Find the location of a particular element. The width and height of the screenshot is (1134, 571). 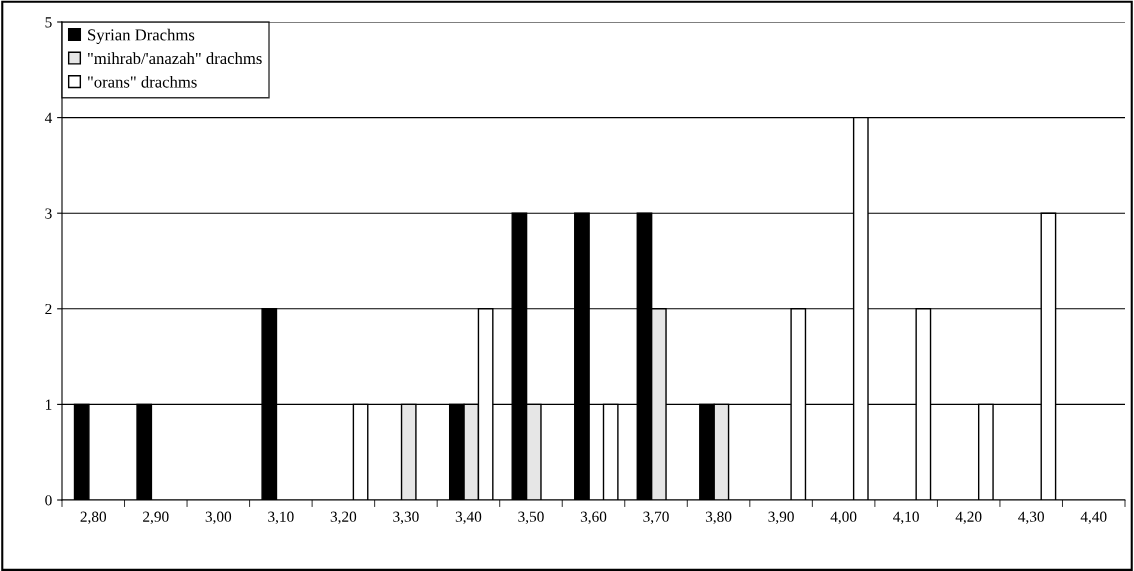

y-tick-label: 5 is located at coordinates (48, 22).